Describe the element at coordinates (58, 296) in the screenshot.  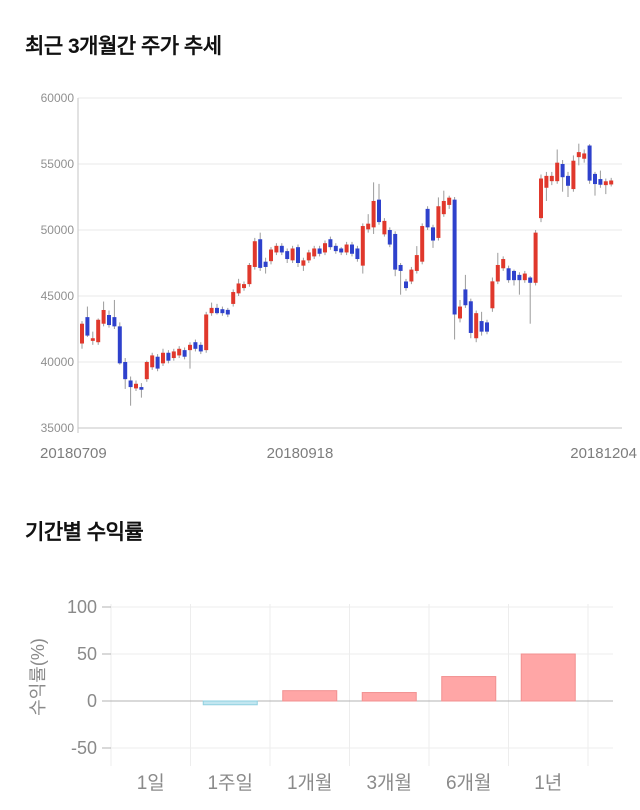
I see `y-tick-label: 45000` at that location.